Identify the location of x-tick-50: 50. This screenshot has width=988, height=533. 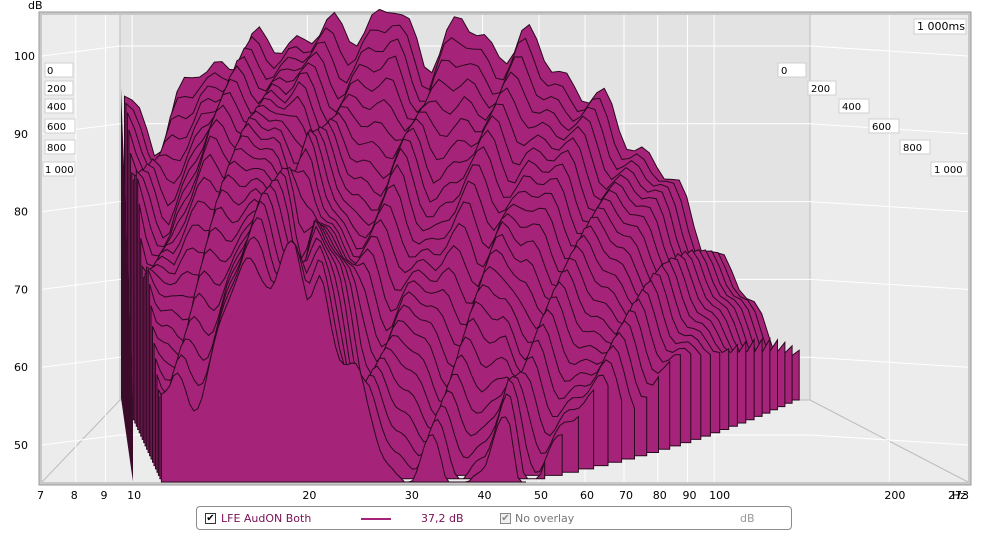
(541, 495).